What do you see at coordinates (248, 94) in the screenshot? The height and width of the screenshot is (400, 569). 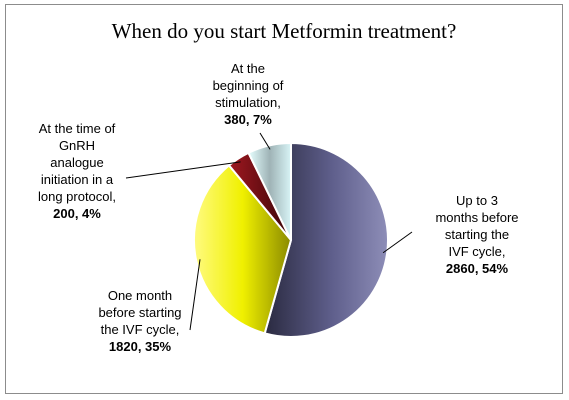 I see `slice-label-beginning-of-stimulation: At the beginning of stimulation, 380, 7%` at bounding box center [248, 94].